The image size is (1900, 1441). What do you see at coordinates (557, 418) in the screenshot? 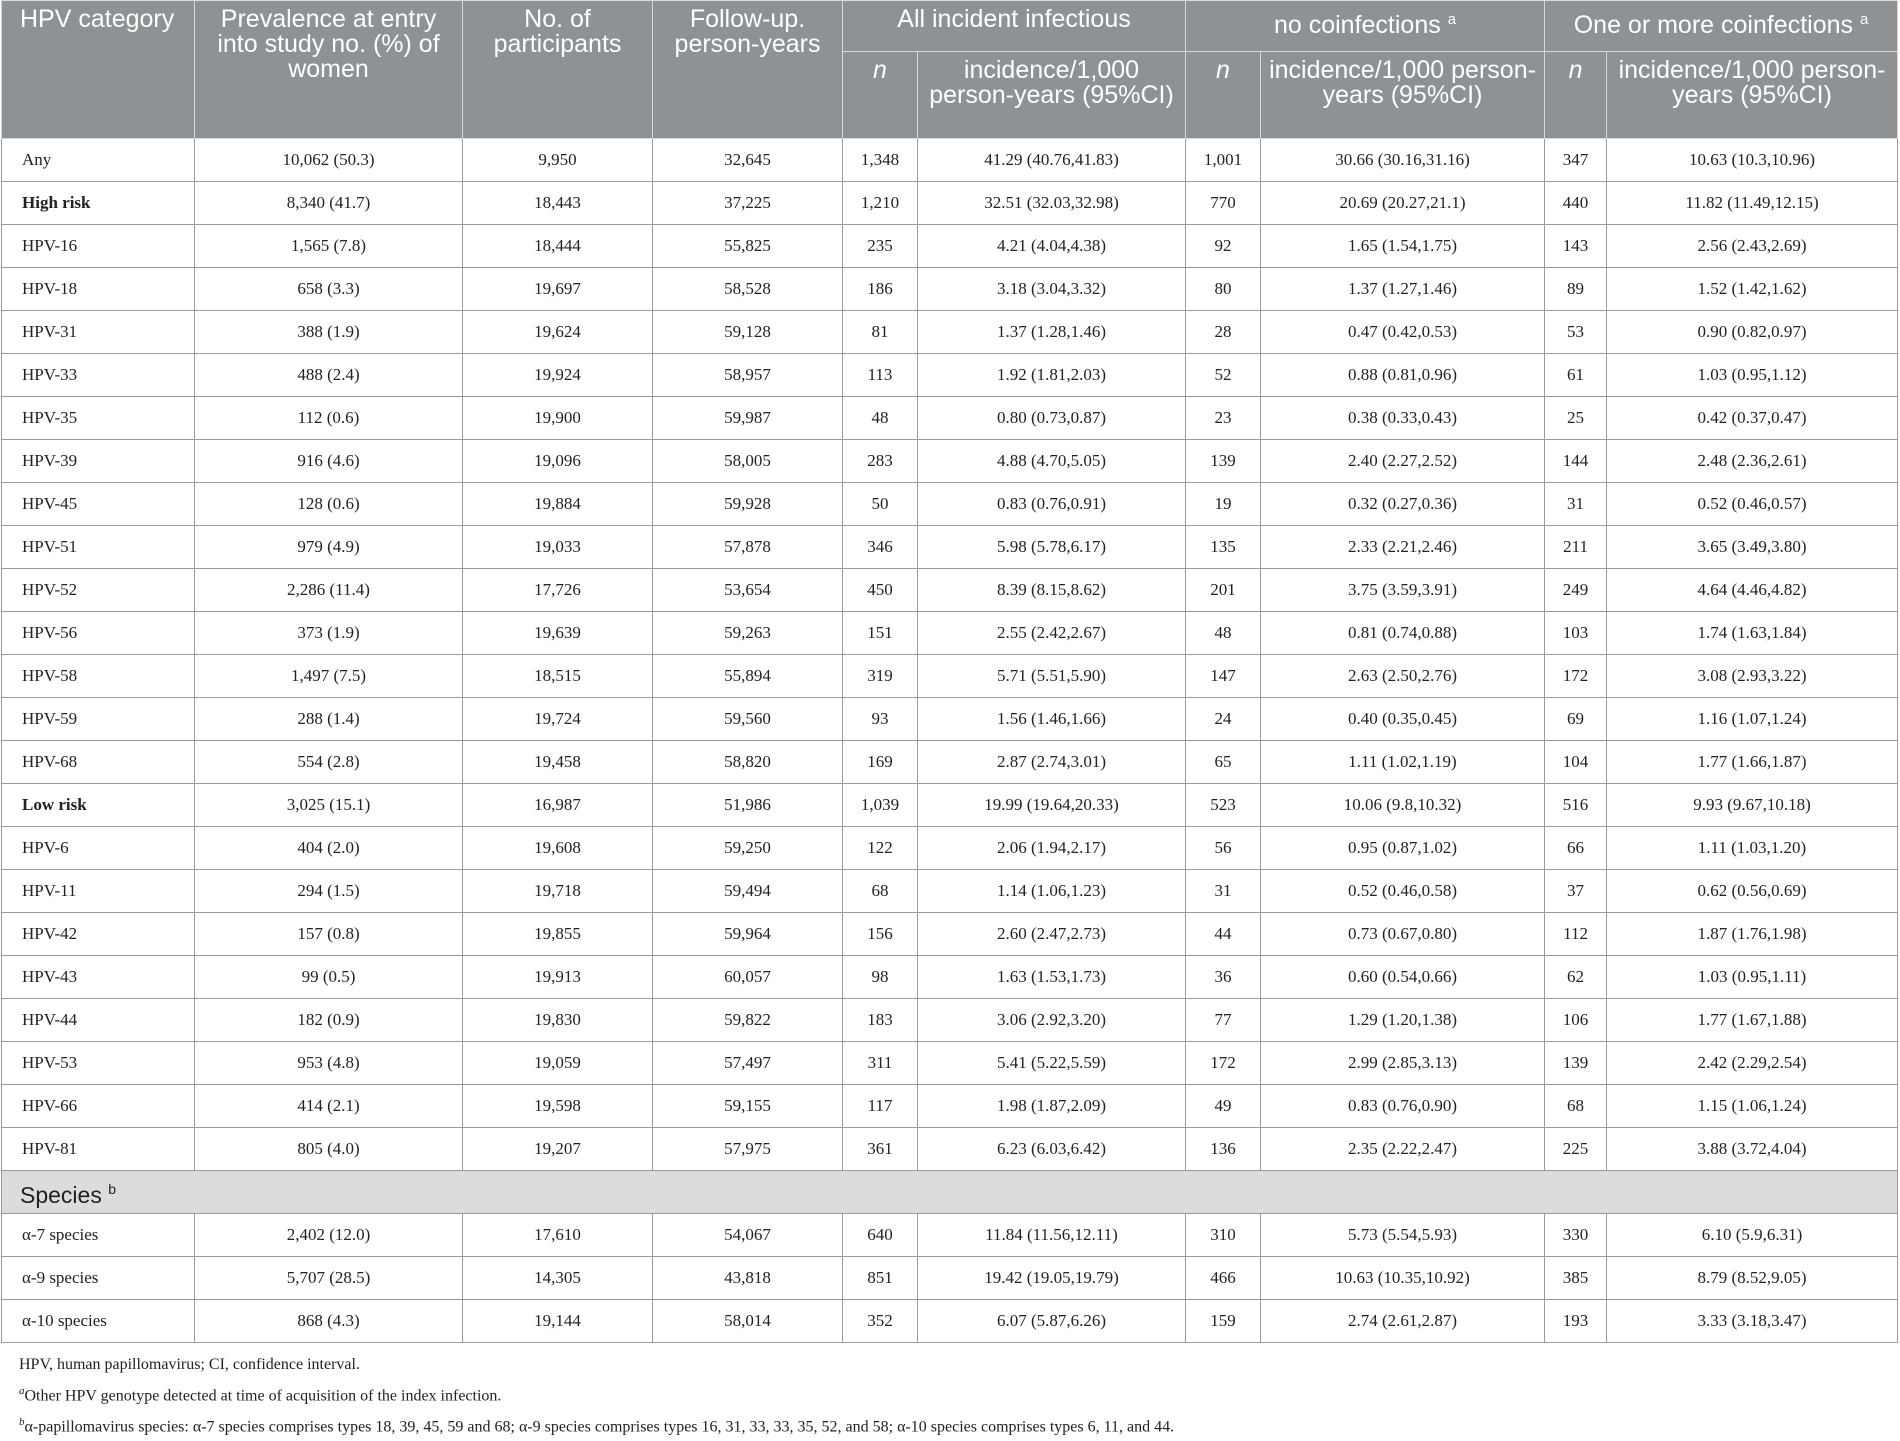
I see `cell-participants: 19,900` at bounding box center [557, 418].